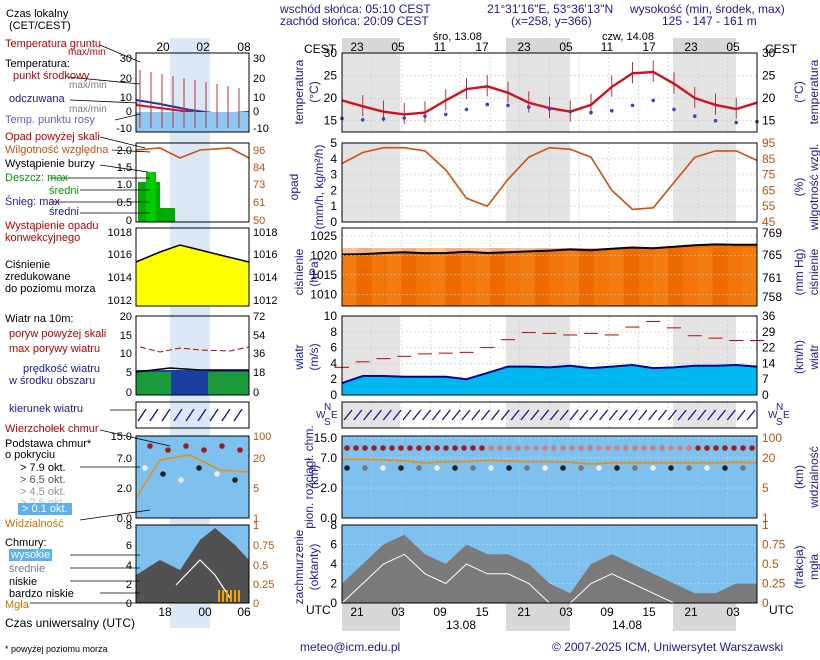  Describe the element at coordinates (299, 567) in the screenshot. I see `axis-cover-left: zachmurzenie` at that location.